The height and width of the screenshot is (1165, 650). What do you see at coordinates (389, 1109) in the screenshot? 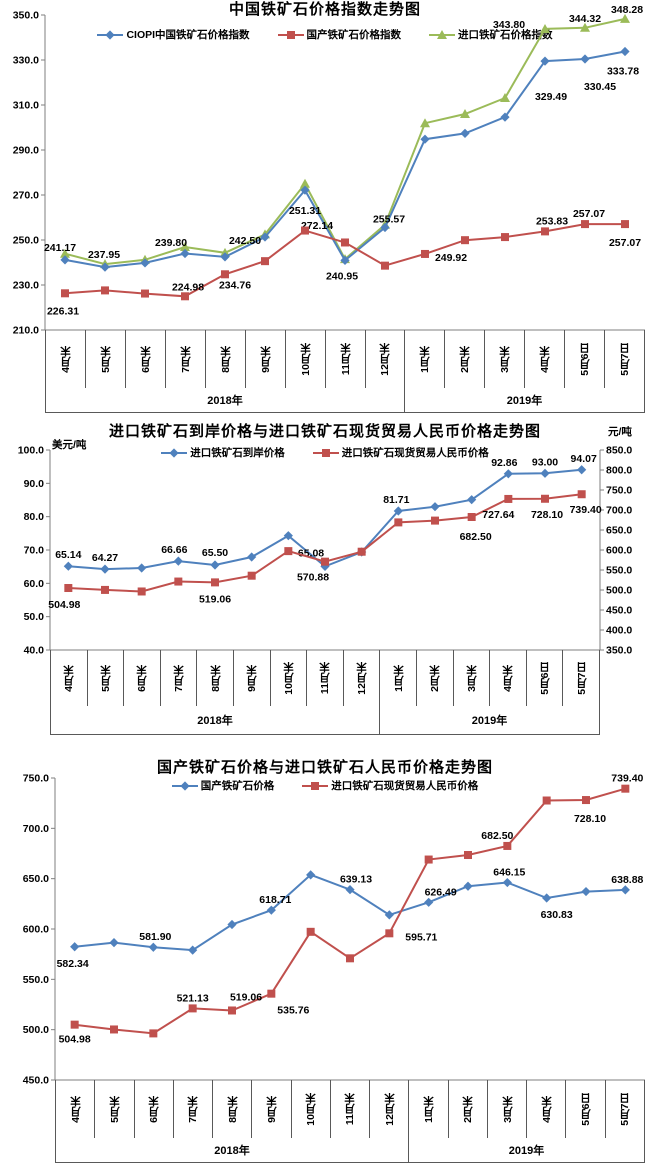
I see `domestic-price-chart-xlabel-text-8: 12月末` at bounding box center [389, 1109].